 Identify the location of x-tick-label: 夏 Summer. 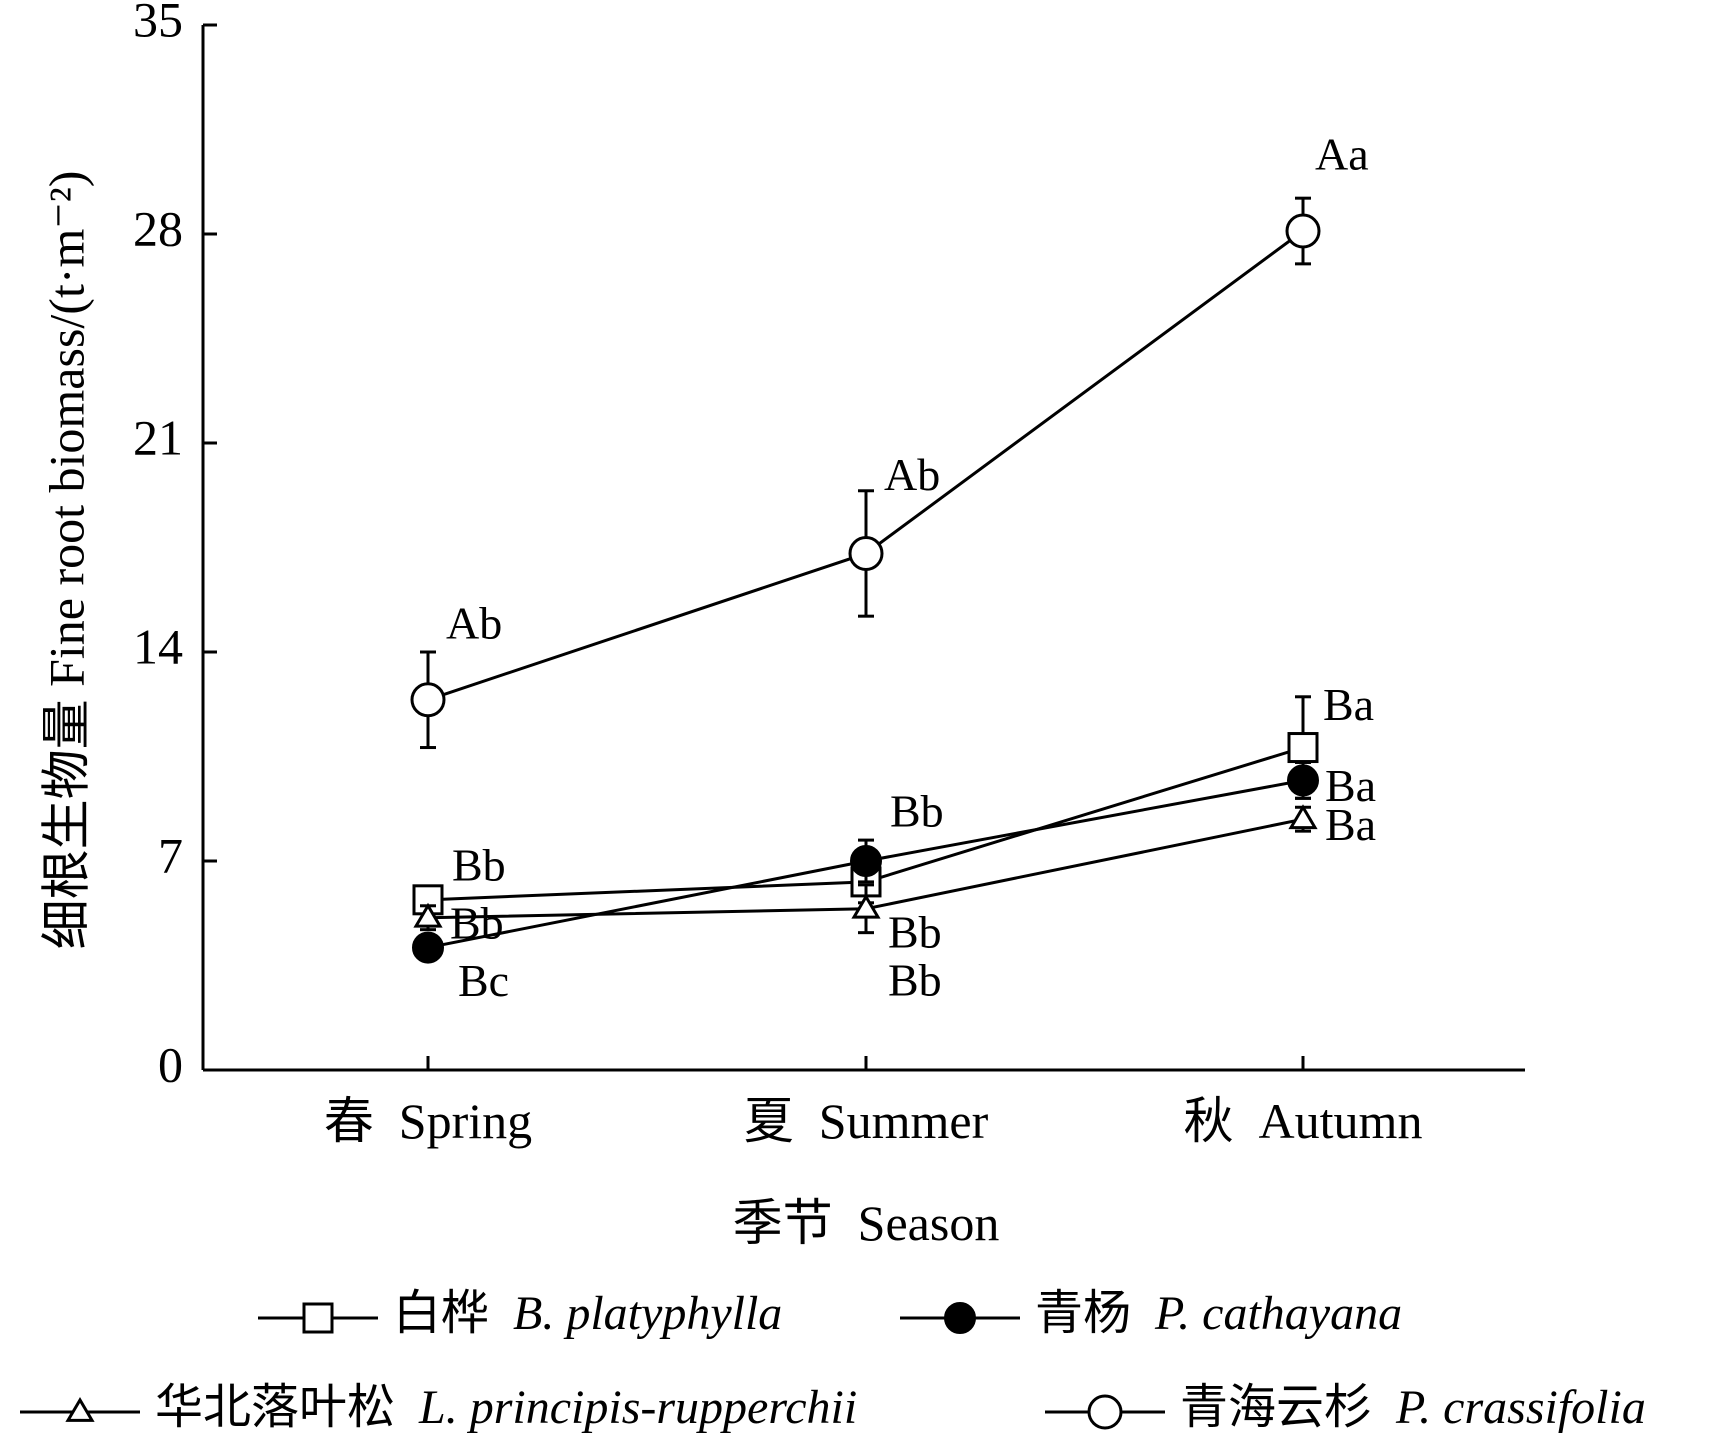
(866, 1121).